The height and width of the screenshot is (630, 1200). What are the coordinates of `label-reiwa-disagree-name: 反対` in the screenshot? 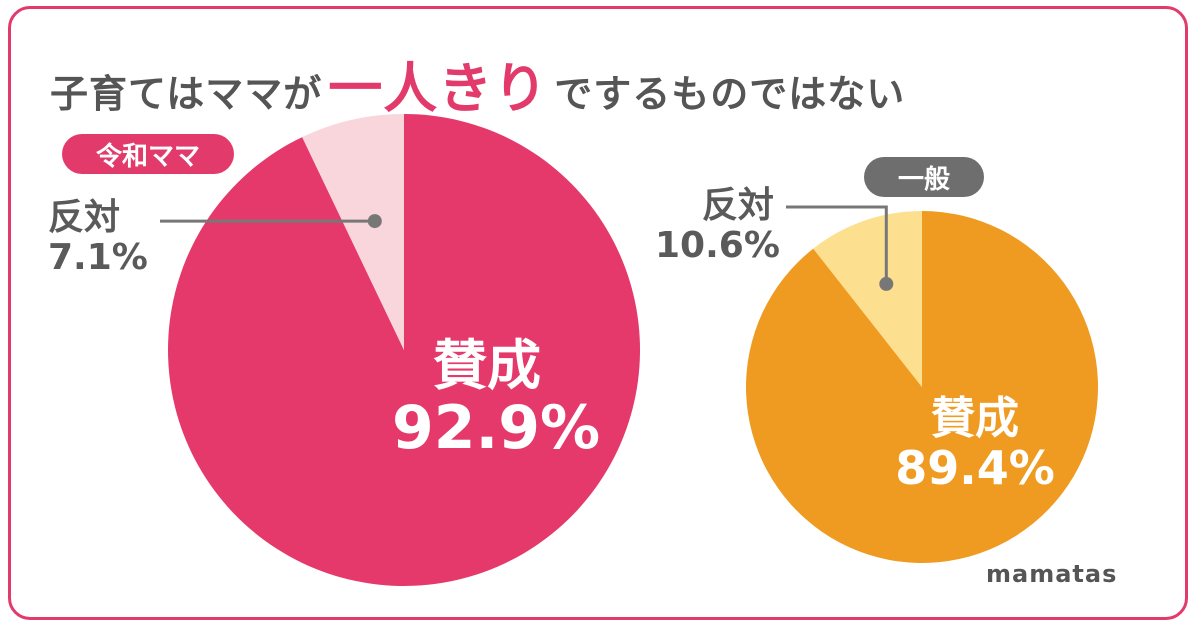 It's located at (84, 217).